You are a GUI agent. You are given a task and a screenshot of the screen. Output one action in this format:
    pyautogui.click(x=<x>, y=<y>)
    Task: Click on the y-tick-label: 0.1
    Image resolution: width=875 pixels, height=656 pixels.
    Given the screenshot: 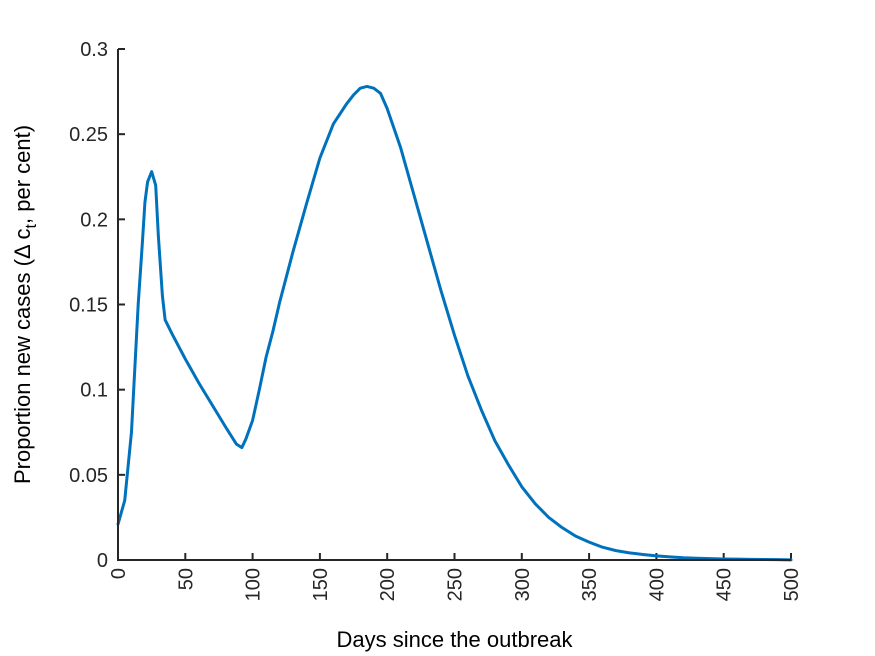 What is the action you would take?
    pyautogui.click(x=94, y=391)
    